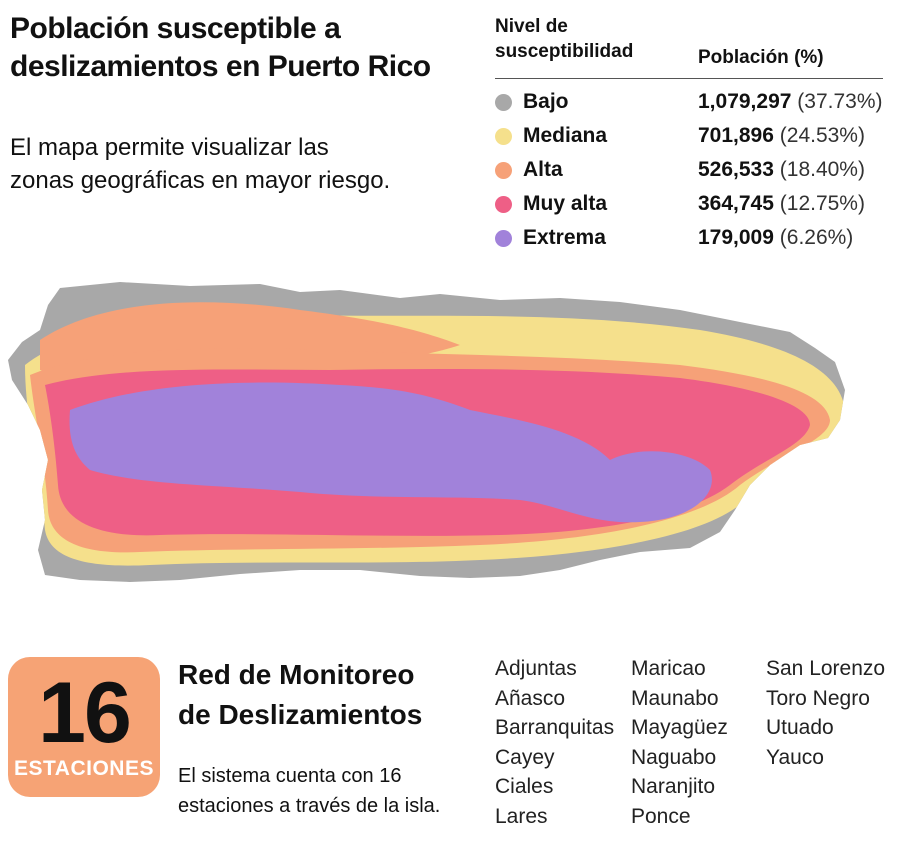  What do you see at coordinates (531, 26) in the screenshot?
I see `legend-level-header-line-1: Nivel de` at bounding box center [531, 26].